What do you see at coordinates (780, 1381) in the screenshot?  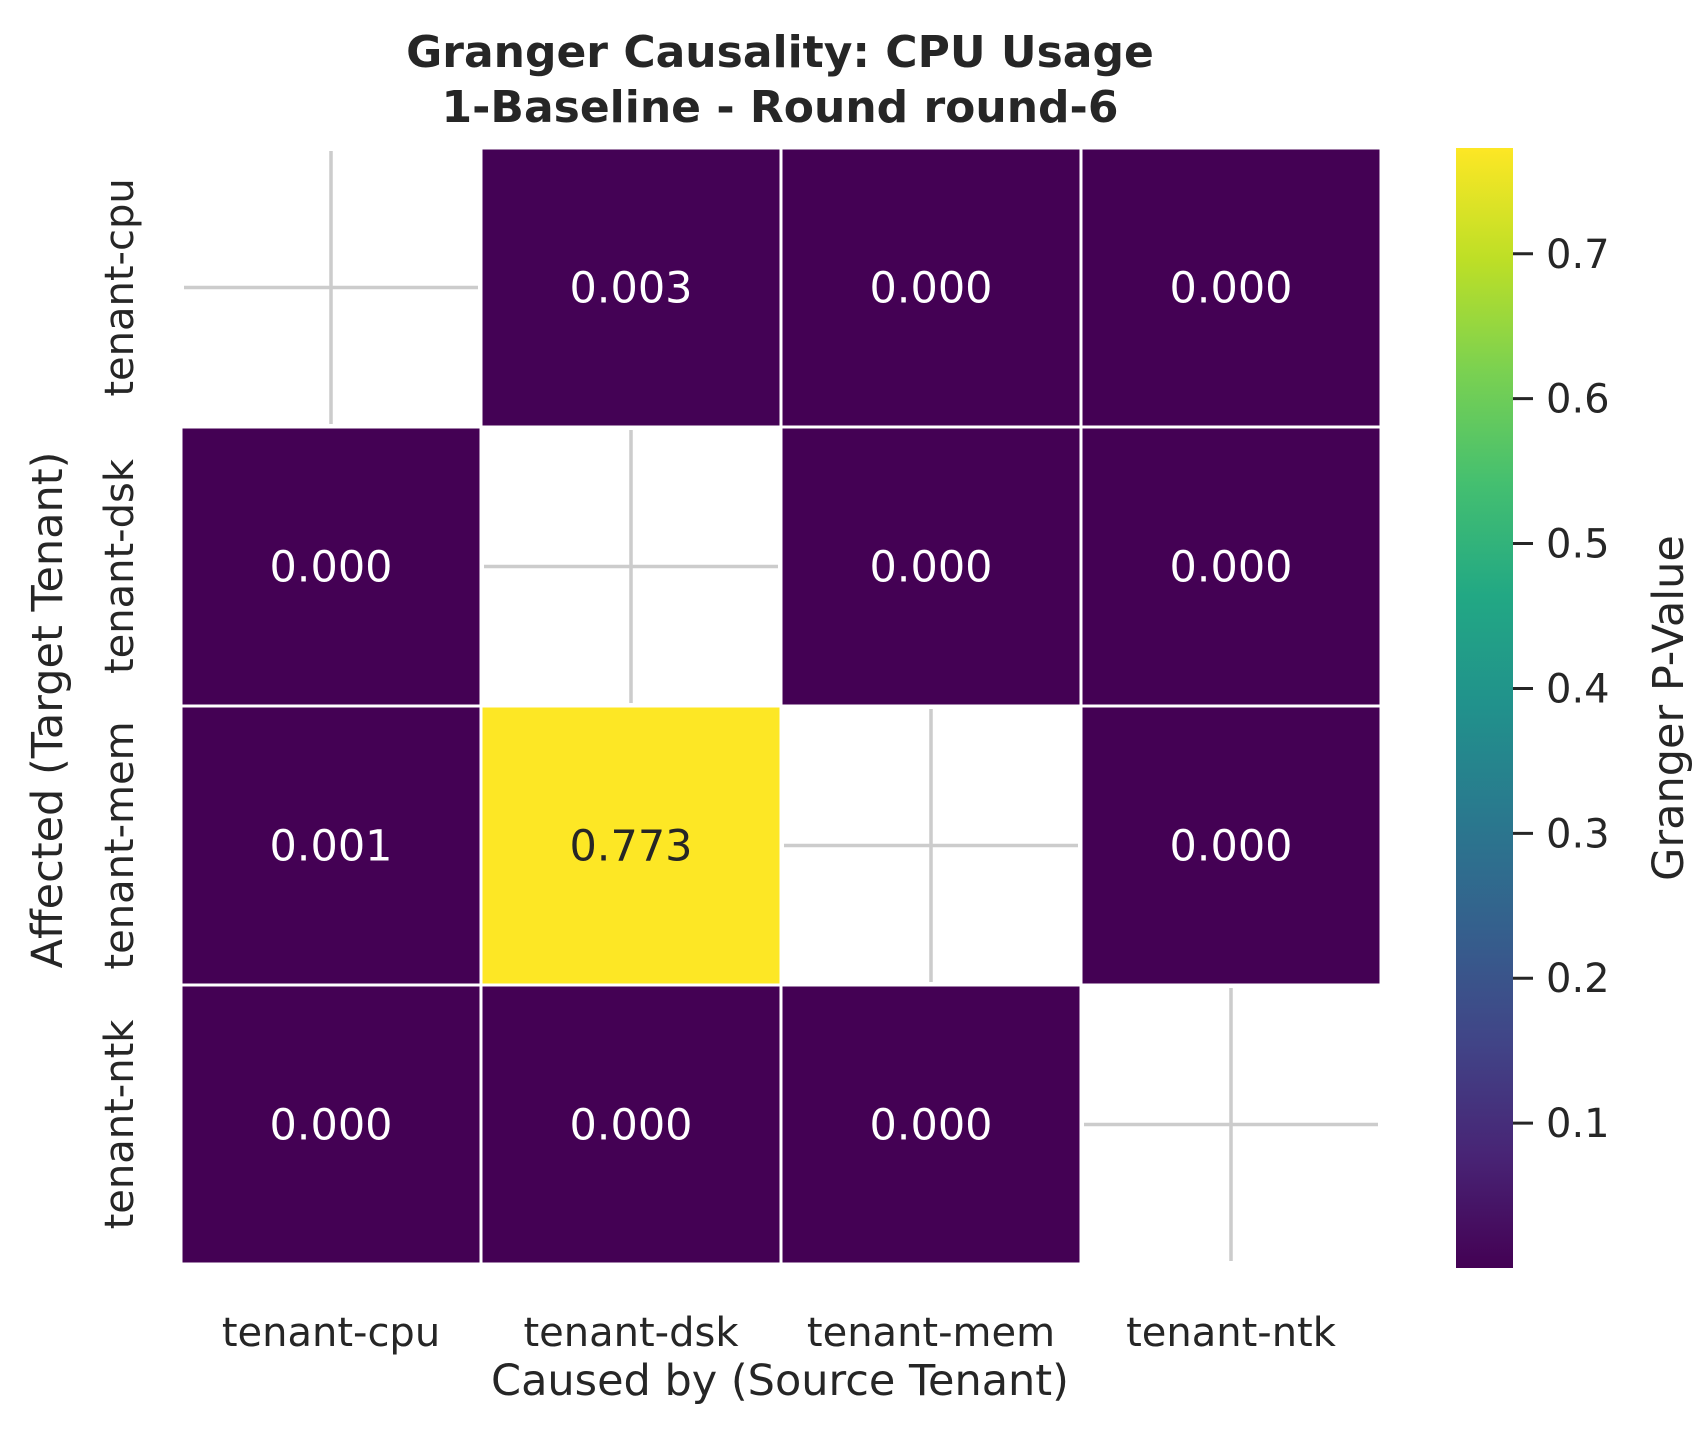 I see `x-axis-label: Caused by (Source Tenant)` at bounding box center [780, 1381].